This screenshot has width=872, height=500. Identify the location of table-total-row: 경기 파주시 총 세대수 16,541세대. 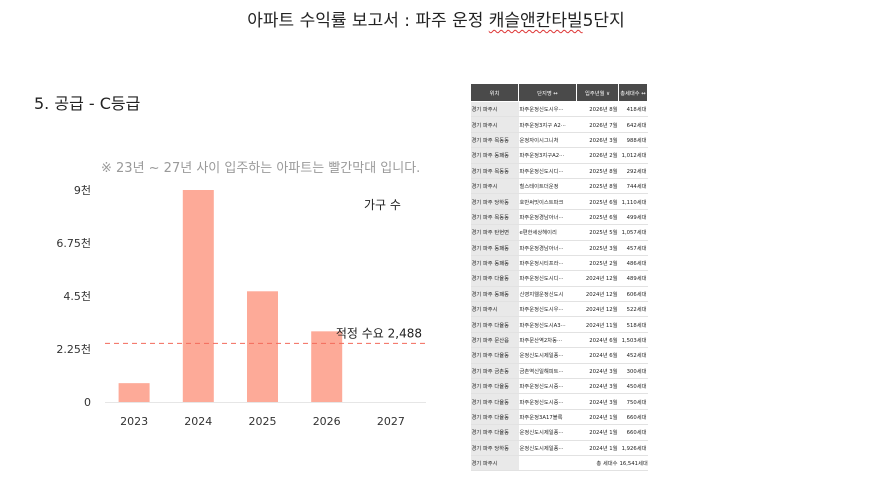
(559, 463).